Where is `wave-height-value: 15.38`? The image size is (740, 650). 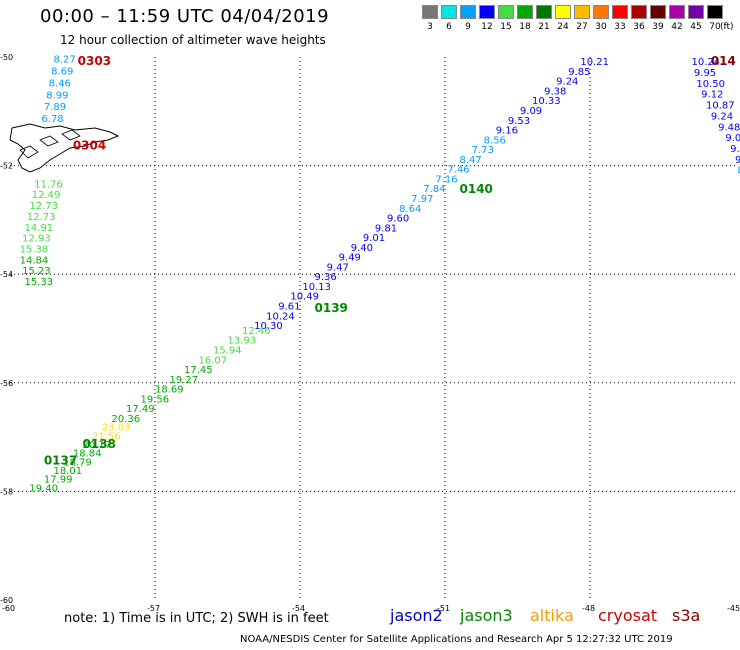
wave-height-value: 15.38 is located at coordinates (34, 249).